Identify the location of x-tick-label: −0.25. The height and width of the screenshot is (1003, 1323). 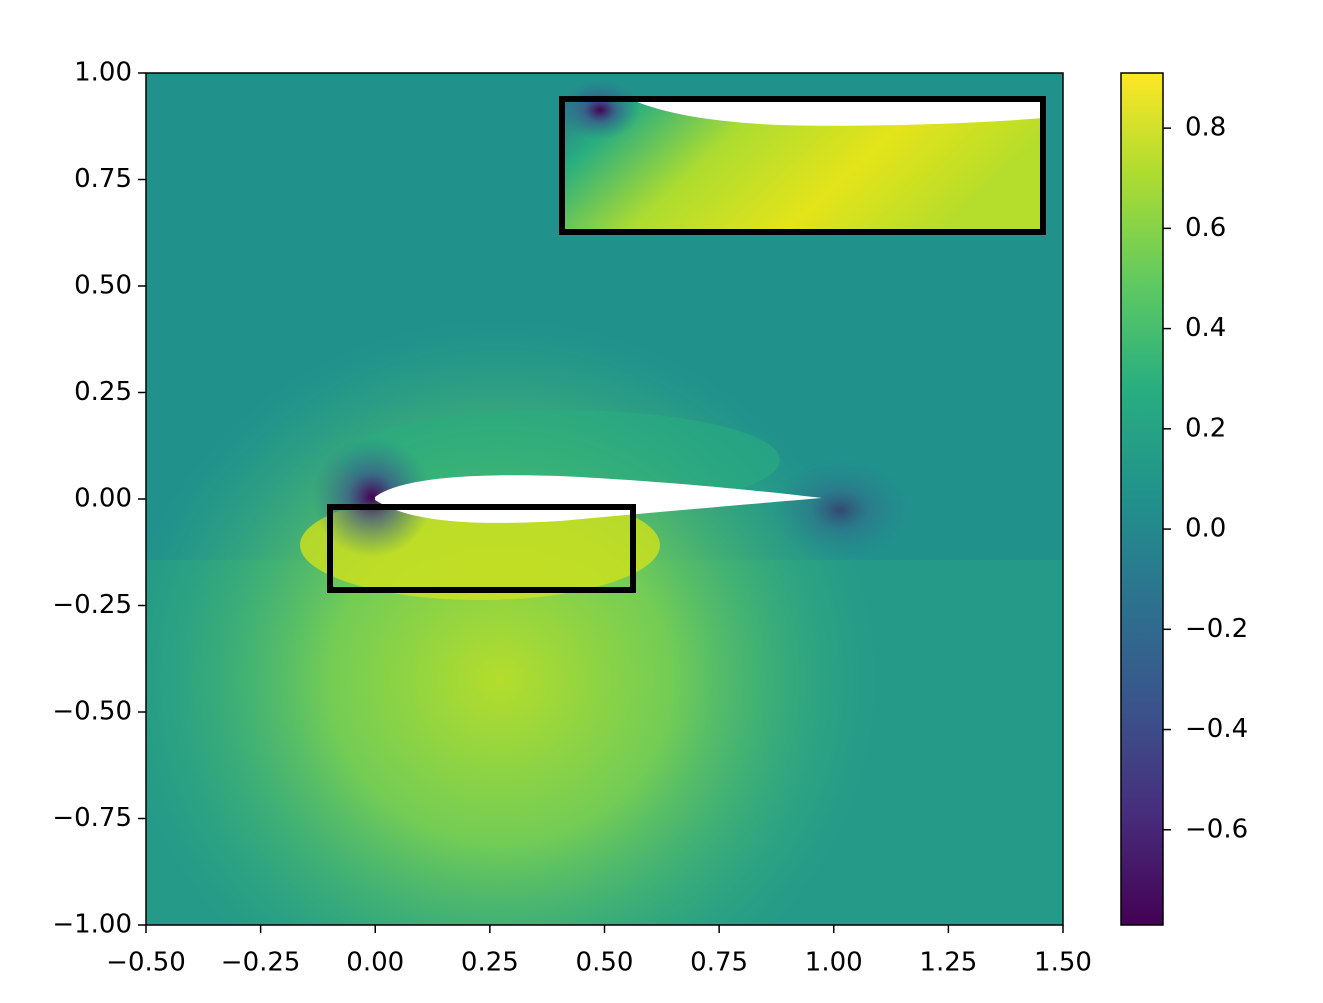
(261, 963).